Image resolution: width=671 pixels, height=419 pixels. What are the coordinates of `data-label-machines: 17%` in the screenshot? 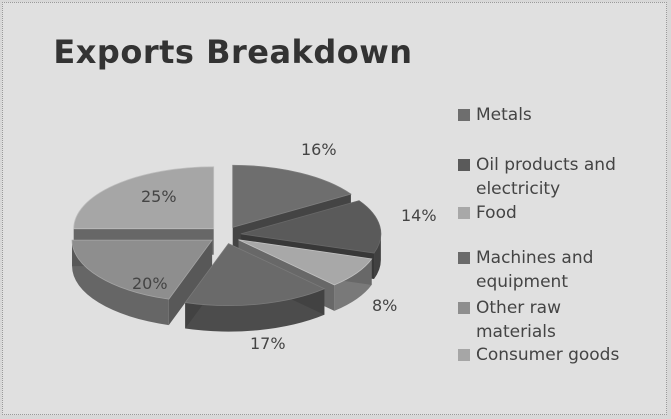 It's located at (268, 343).